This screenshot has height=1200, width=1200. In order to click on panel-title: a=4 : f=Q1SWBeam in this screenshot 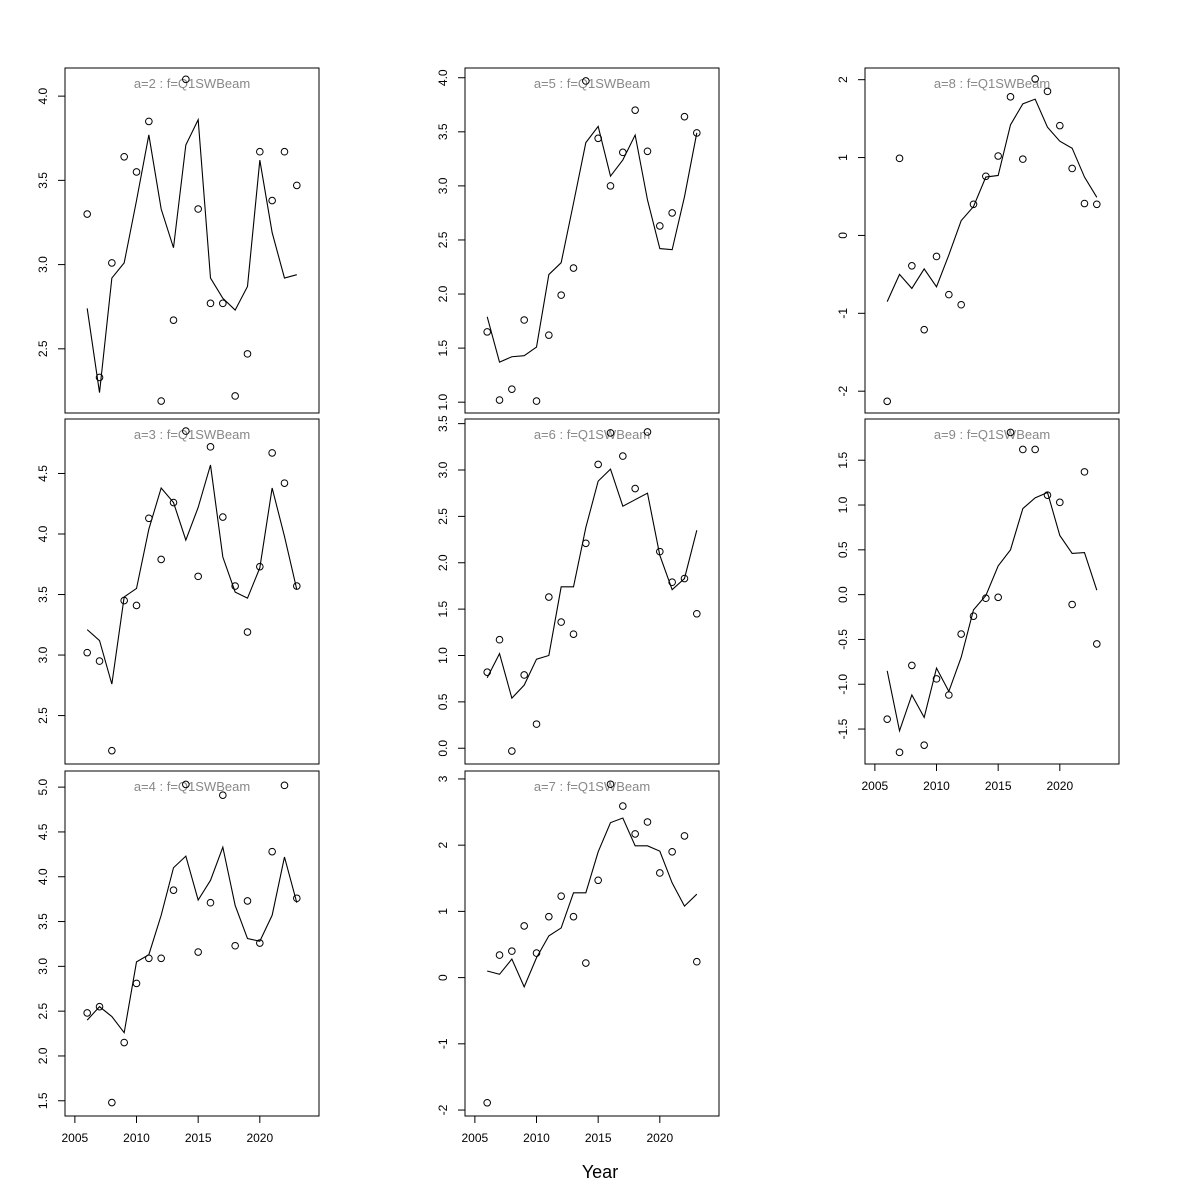, I will do `click(192, 786)`.